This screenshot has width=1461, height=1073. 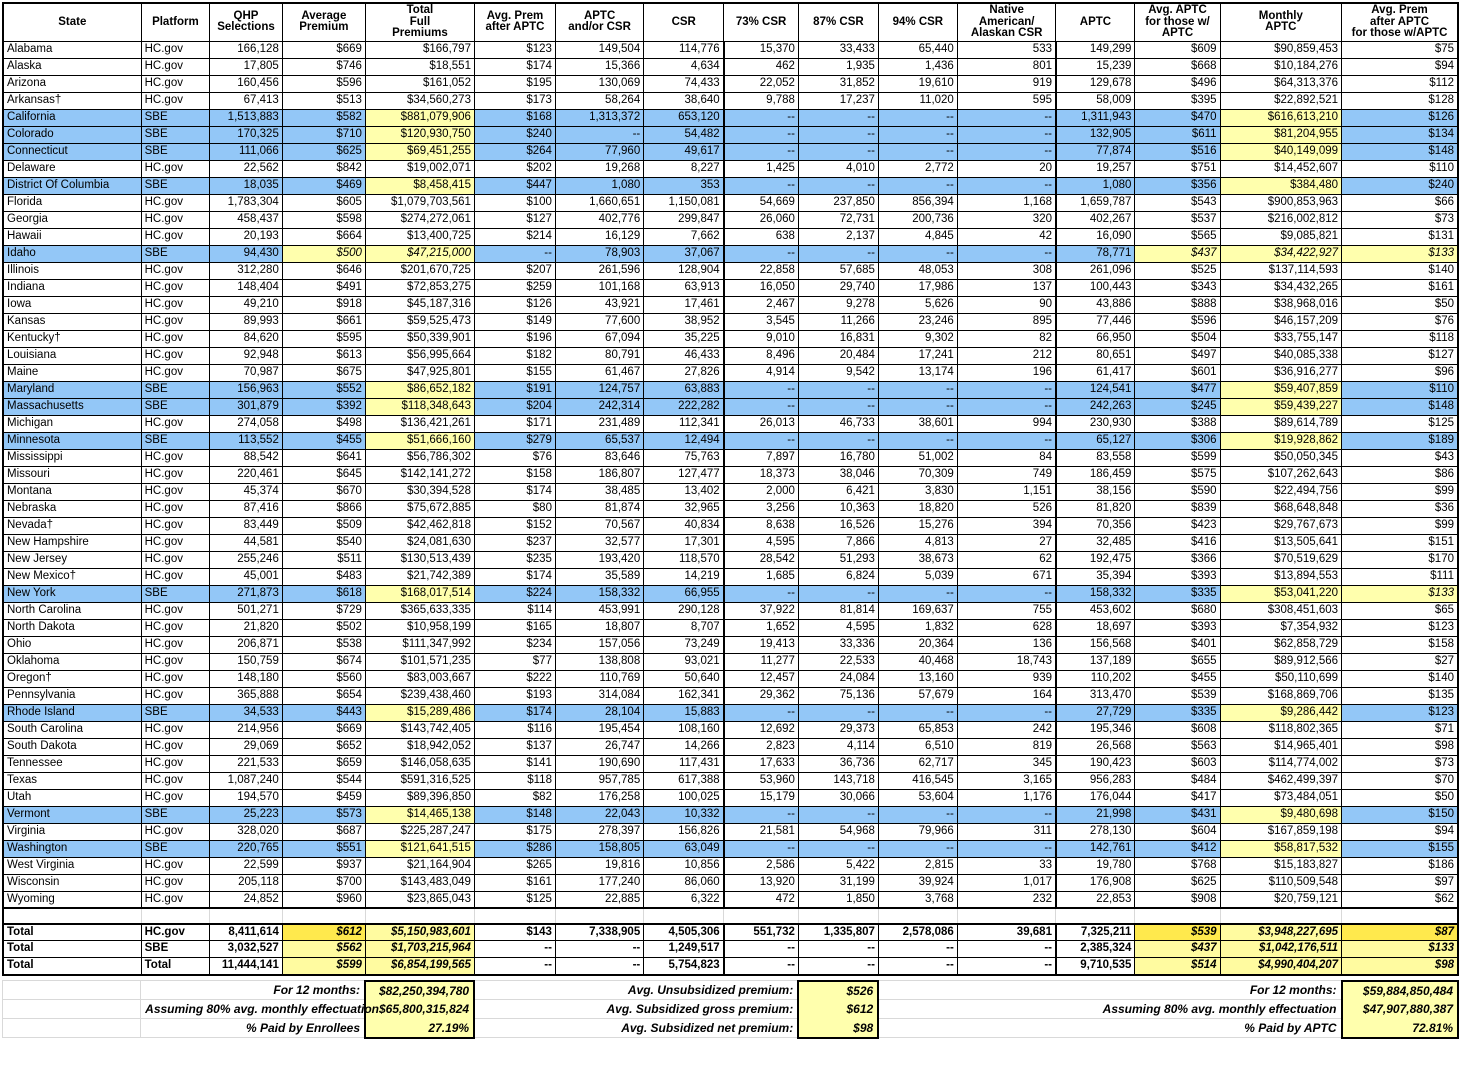 What do you see at coordinates (1400, 22) in the screenshot?
I see `col-header-avg-prem-after-aptc-for-those-with-aptc: Avg. Prem after APTC for those w/APTC` at bounding box center [1400, 22].